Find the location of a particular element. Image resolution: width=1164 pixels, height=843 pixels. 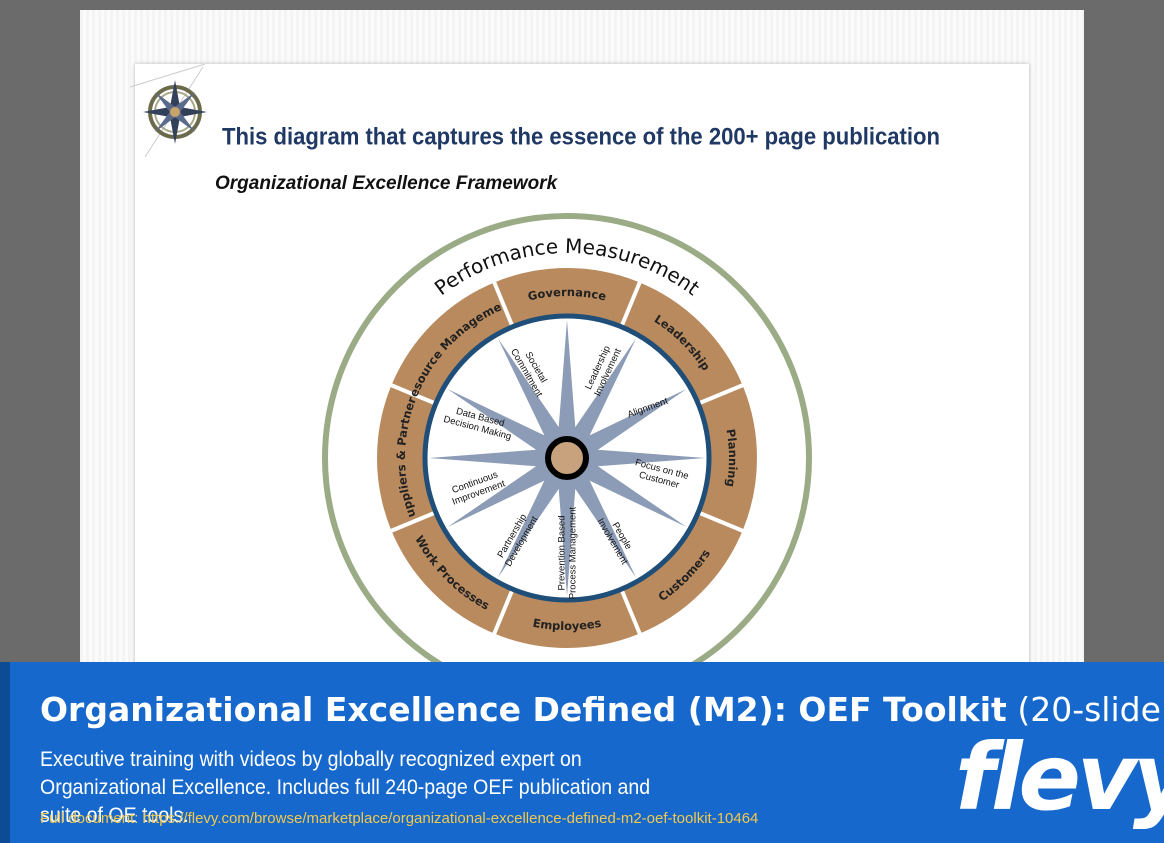

star-label-line: Process Management is located at coordinates (573, 552).